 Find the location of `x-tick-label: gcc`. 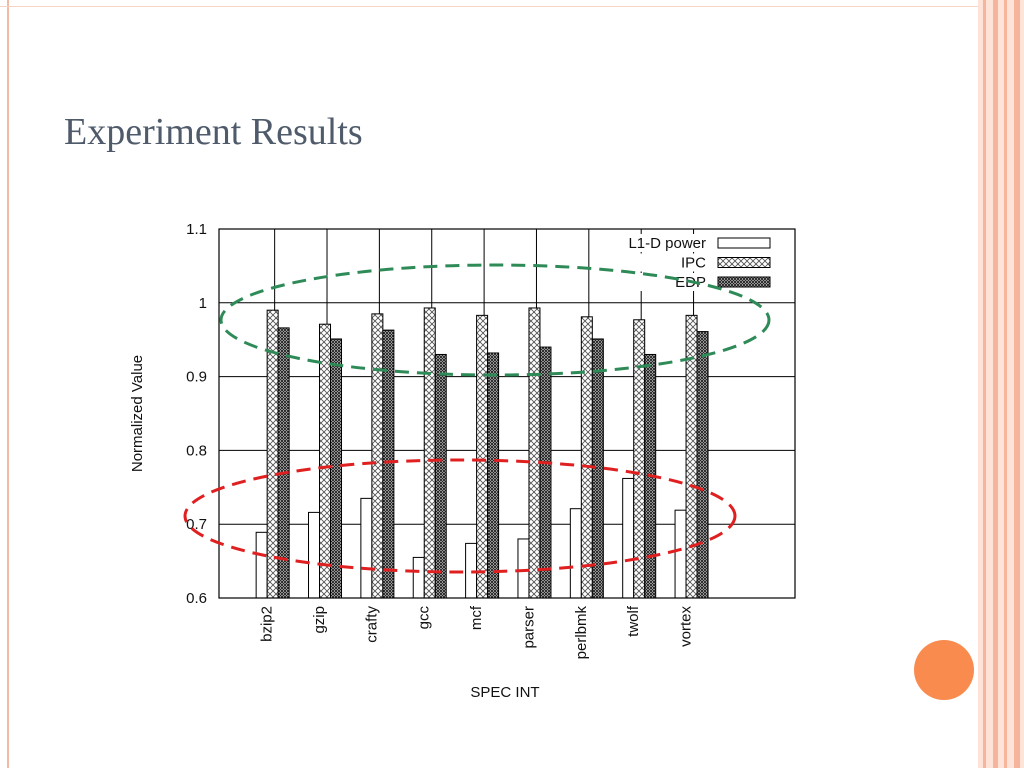

x-tick-label: gcc is located at coordinates (424, 618).